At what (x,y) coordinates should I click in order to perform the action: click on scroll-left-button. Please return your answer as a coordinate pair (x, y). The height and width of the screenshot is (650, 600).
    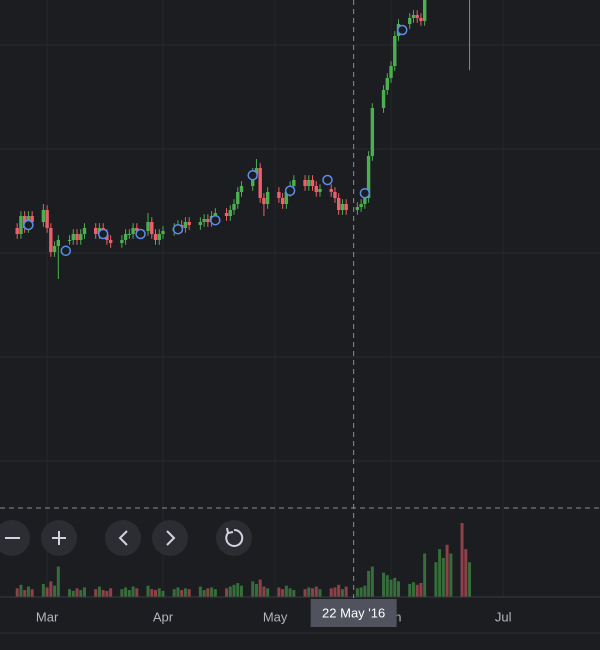
    Looking at the image, I should click on (123, 538).